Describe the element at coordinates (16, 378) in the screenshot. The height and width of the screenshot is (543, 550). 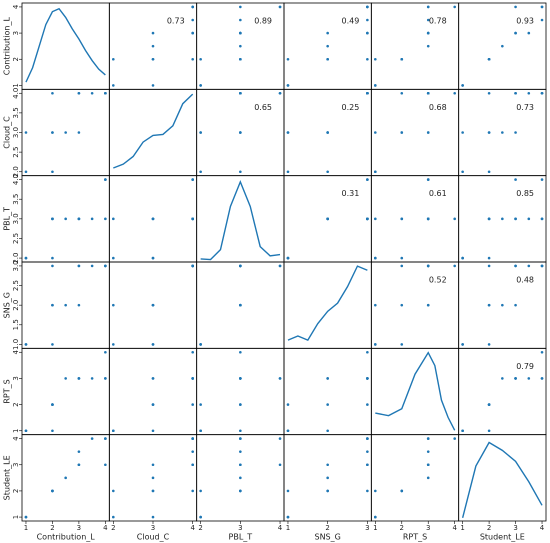
I see `y-tick-label: 3` at that location.